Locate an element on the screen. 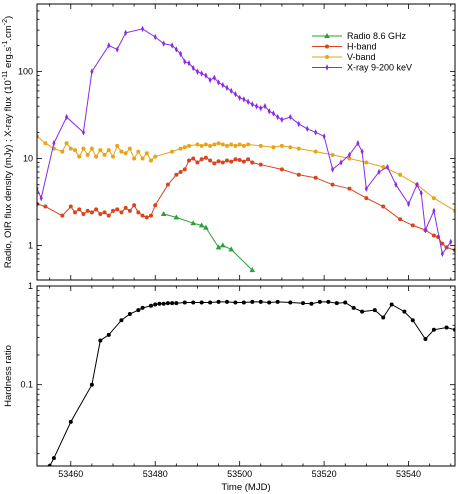 Image resolution: width=458 pixels, height=494 pixels. bottom-x-tick-label: 53500 is located at coordinates (239, 474).